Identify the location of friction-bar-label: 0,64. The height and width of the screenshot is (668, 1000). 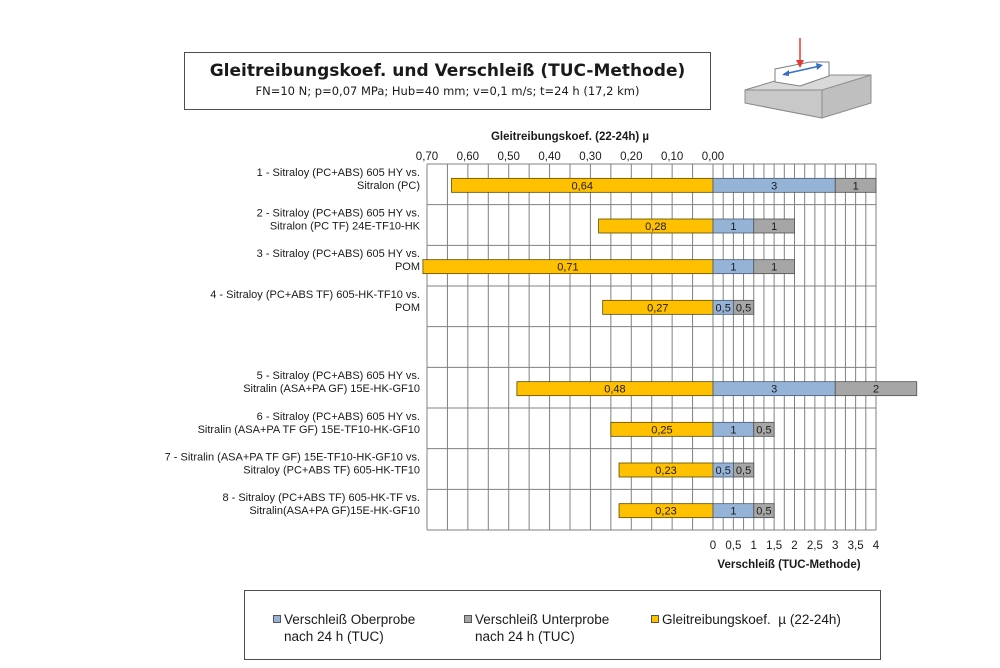
(582, 186).